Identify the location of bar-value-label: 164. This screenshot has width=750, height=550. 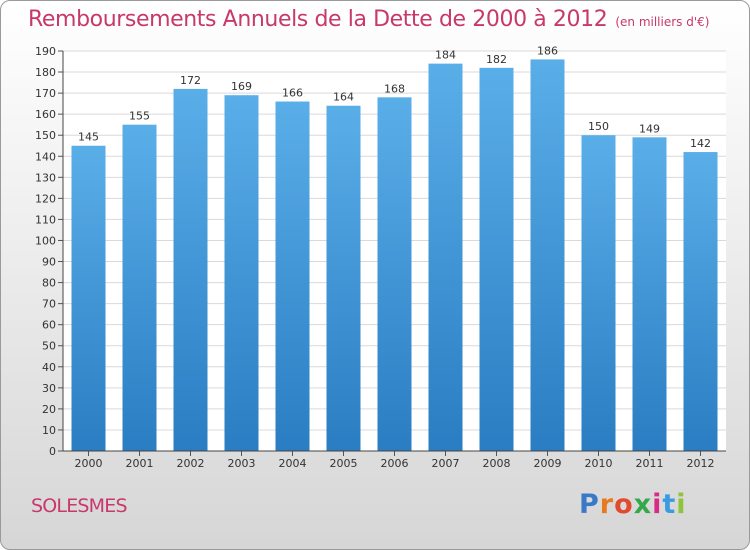
(343, 97).